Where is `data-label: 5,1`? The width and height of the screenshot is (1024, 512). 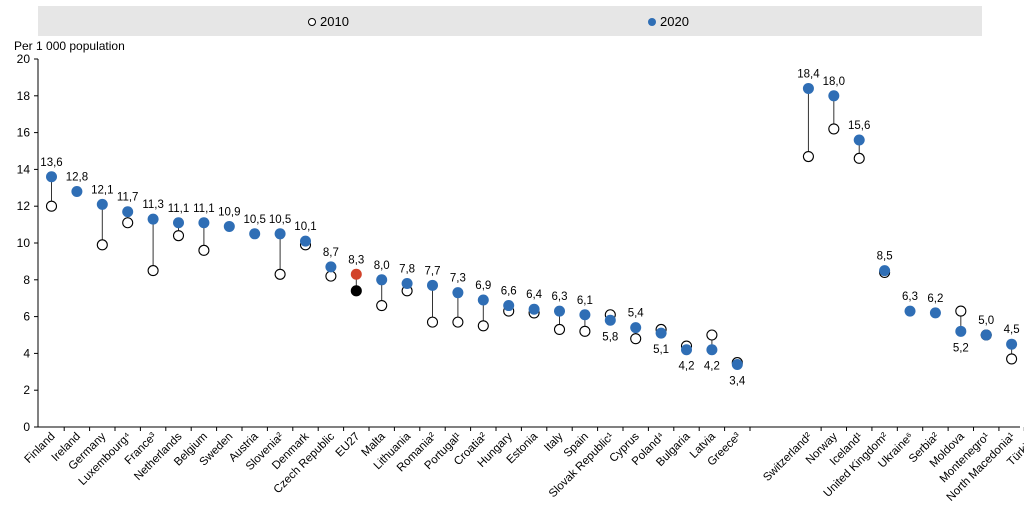
data-label: 5,1 is located at coordinates (661, 350).